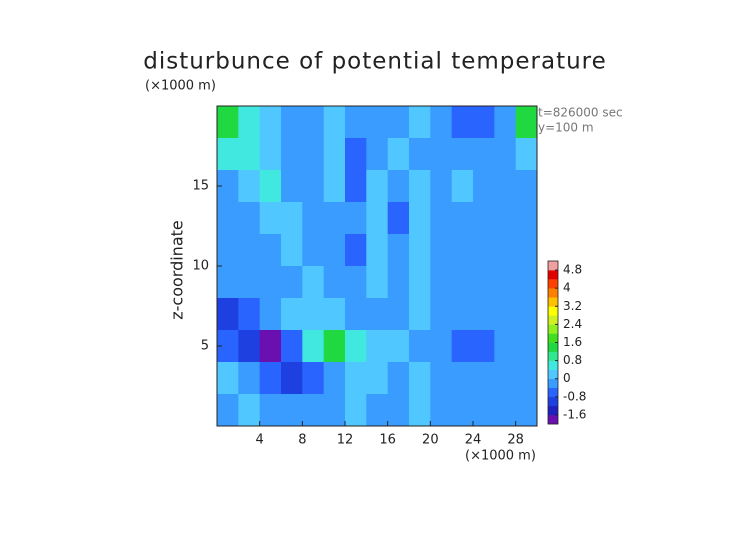  Describe the element at coordinates (180, 86) in the screenshot. I see `y-unit: (×1000 m)` at that location.